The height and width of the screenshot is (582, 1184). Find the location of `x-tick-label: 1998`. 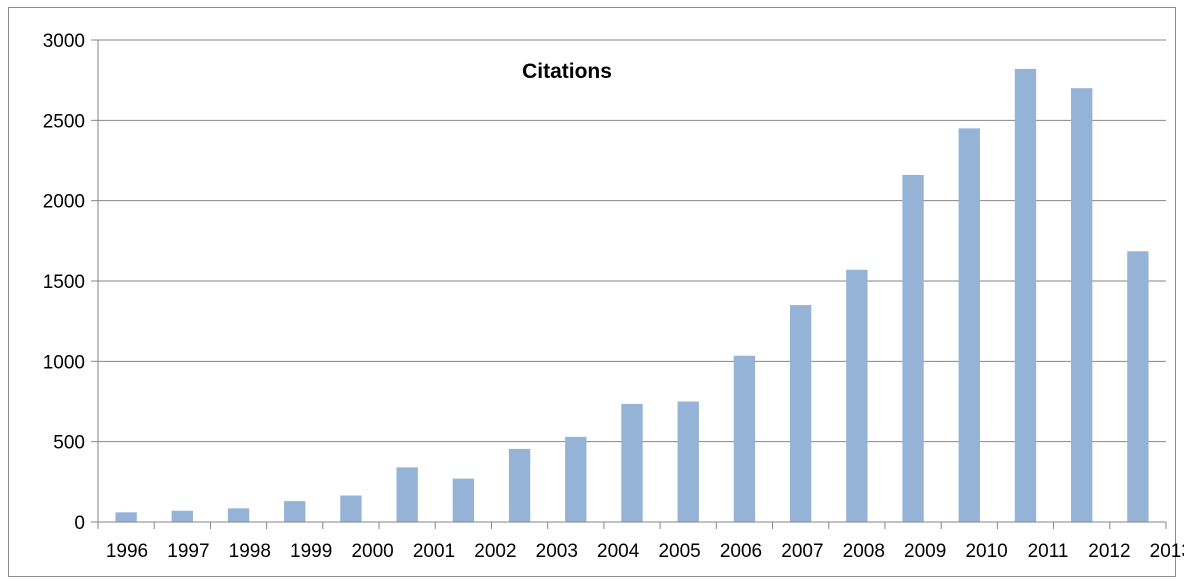

x-tick-label: 1998 is located at coordinates (250, 551).